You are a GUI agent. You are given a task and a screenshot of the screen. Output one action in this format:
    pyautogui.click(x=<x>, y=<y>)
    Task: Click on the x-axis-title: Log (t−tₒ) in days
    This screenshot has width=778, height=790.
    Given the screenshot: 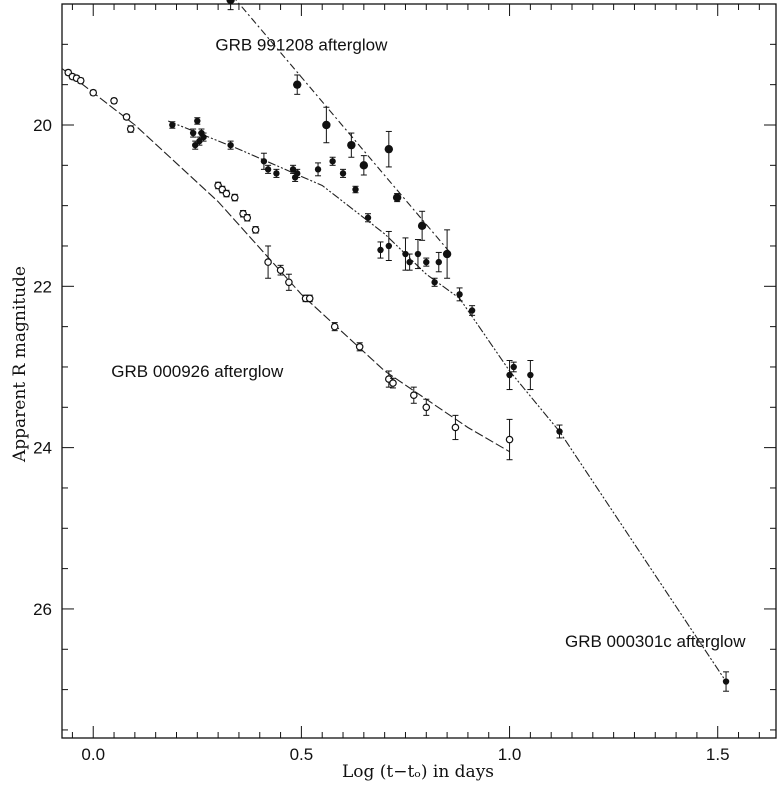 What is the action you would take?
    pyautogui.click(x=418, y=772)
    